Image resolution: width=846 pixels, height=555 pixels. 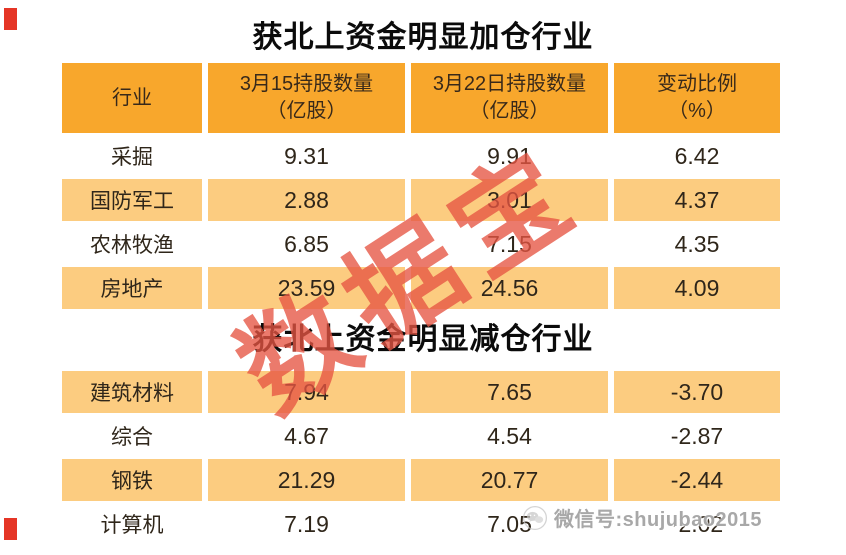 What do you see at coordinates (306, 480) in the screenshot?
I see `mar15-cell: 21.29` at bounding box center [306, 480].